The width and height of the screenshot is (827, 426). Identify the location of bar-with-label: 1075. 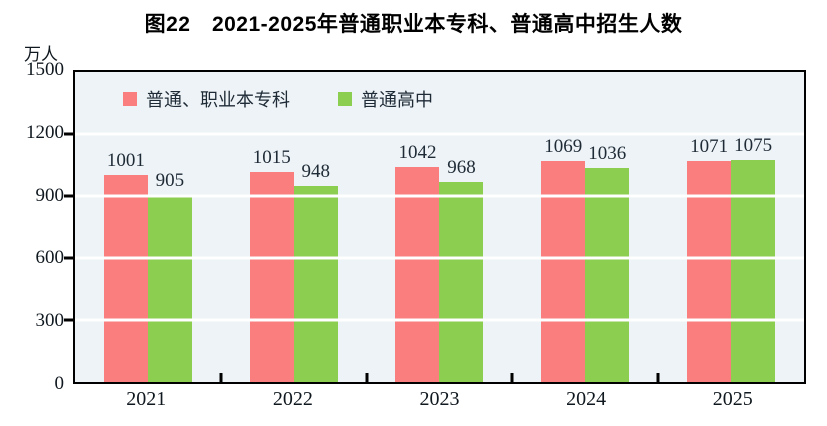
(753, 227).